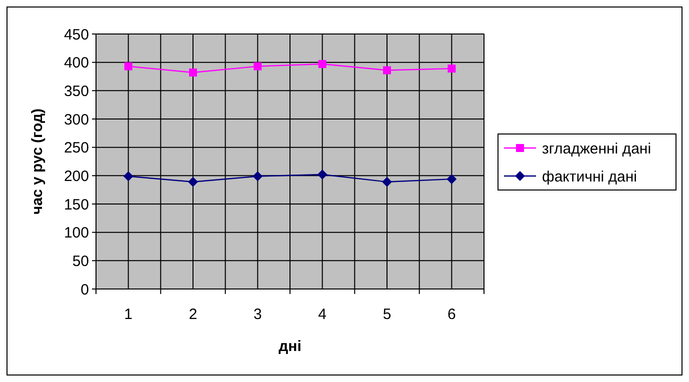  Describe the element at coordinates (193, 314) in the screenshot. I see `x-tick-label: 2` at that location.